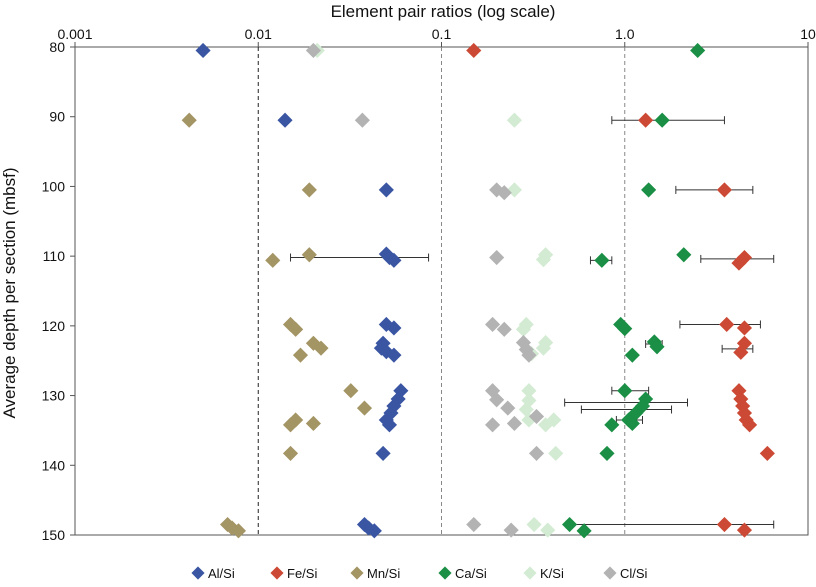 This screenshot has height=587, width=816. I want to click on legend-marker-fe-si, so click(277, 573).